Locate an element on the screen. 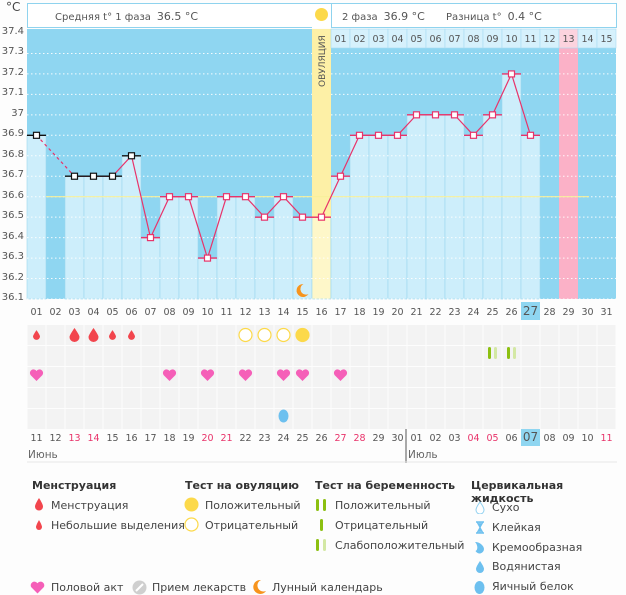 The width and height of the screenshot is (626, 595). calendar-date-label: 05 is located at coordinates (492, 438).